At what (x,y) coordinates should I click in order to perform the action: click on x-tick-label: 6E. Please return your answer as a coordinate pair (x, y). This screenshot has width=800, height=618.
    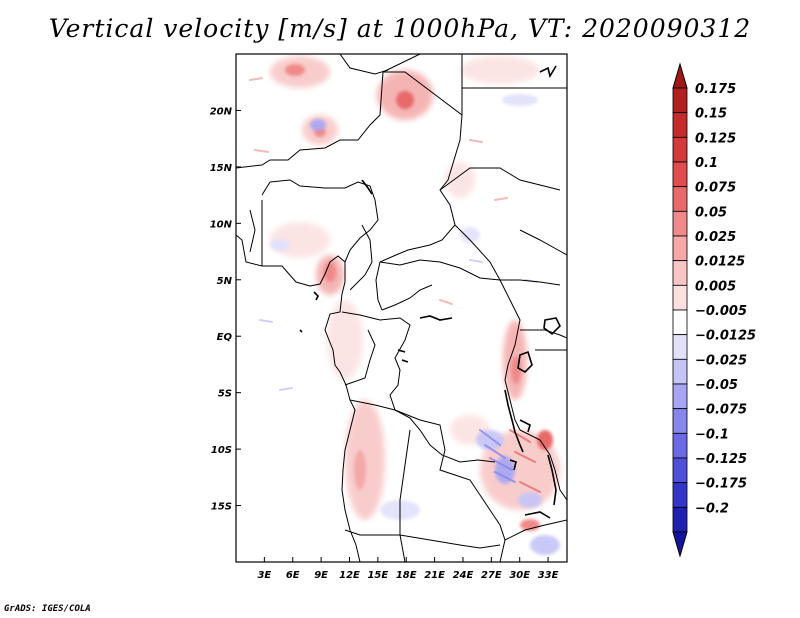
    Looking at the image, I should click on (293, 575).